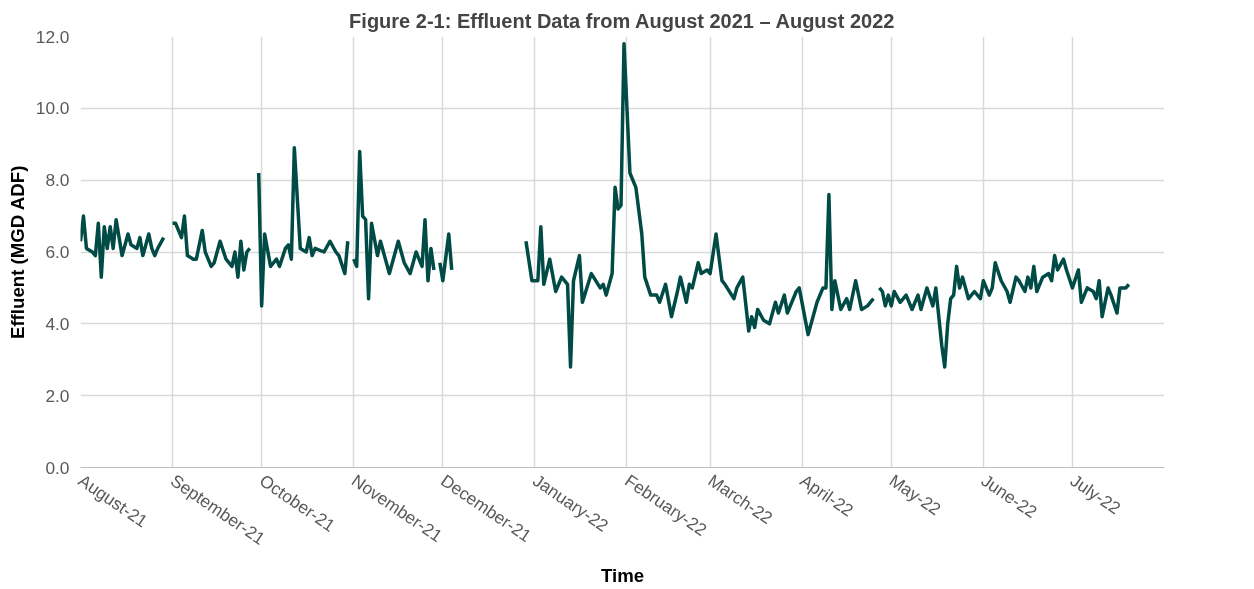 This screenshot has width=1254, height=589. What do you see at coordinates (57, 323) in the screenshot?
I see `y-tick-label: 4.0` at bounding box center [57, 323].